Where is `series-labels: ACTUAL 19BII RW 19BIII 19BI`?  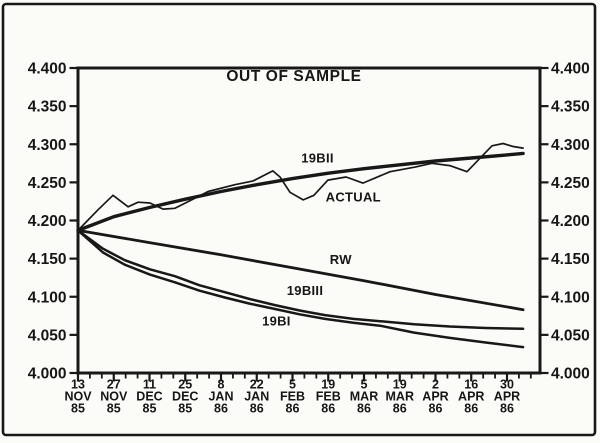
series-labels: ACTUAL 19BII RW 19BIII 19BI is located at coordinates (321, 239).